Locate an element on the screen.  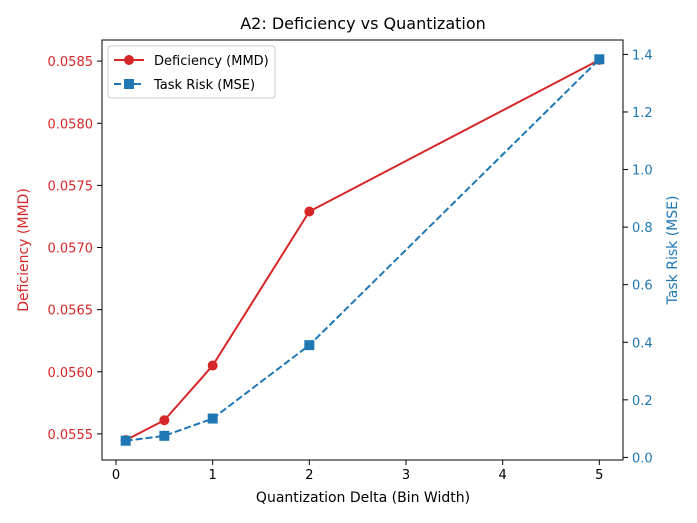
left-y-tick-label: 0.0570 is located at coordinates (71, 249).